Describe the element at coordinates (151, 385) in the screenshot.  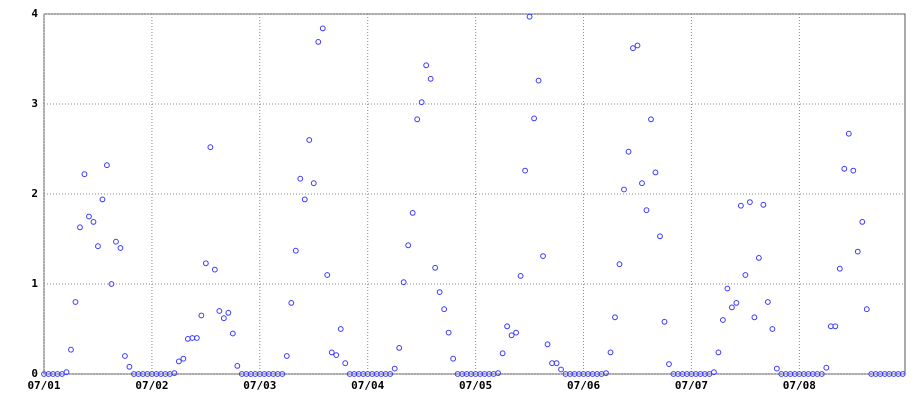
I see `x-tick-label: 07/02` at that location.